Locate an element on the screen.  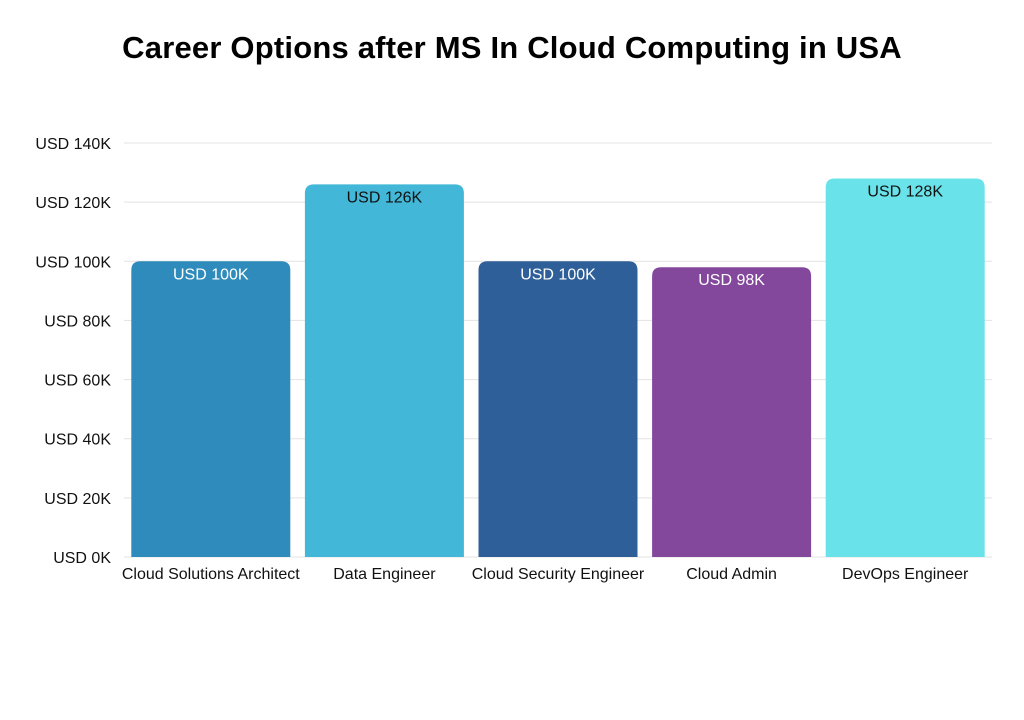
y-tick-label: USD 0K is located at coordinates (82, 558).